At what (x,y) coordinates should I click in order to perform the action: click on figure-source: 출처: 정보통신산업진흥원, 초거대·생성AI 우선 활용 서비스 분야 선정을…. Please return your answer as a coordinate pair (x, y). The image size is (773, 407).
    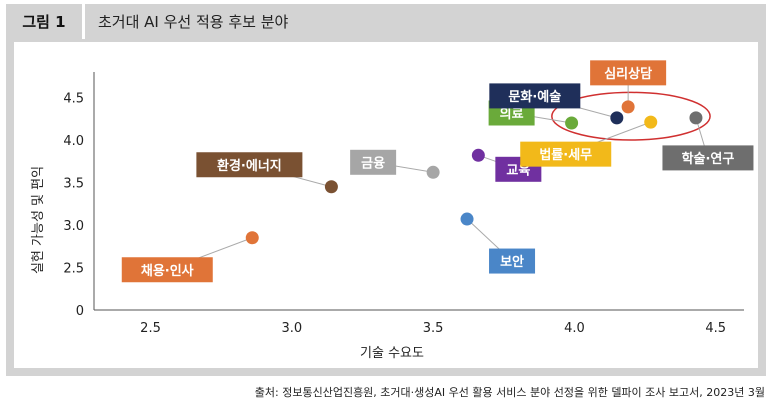
    Looking at the image, I should click on (509, 392).